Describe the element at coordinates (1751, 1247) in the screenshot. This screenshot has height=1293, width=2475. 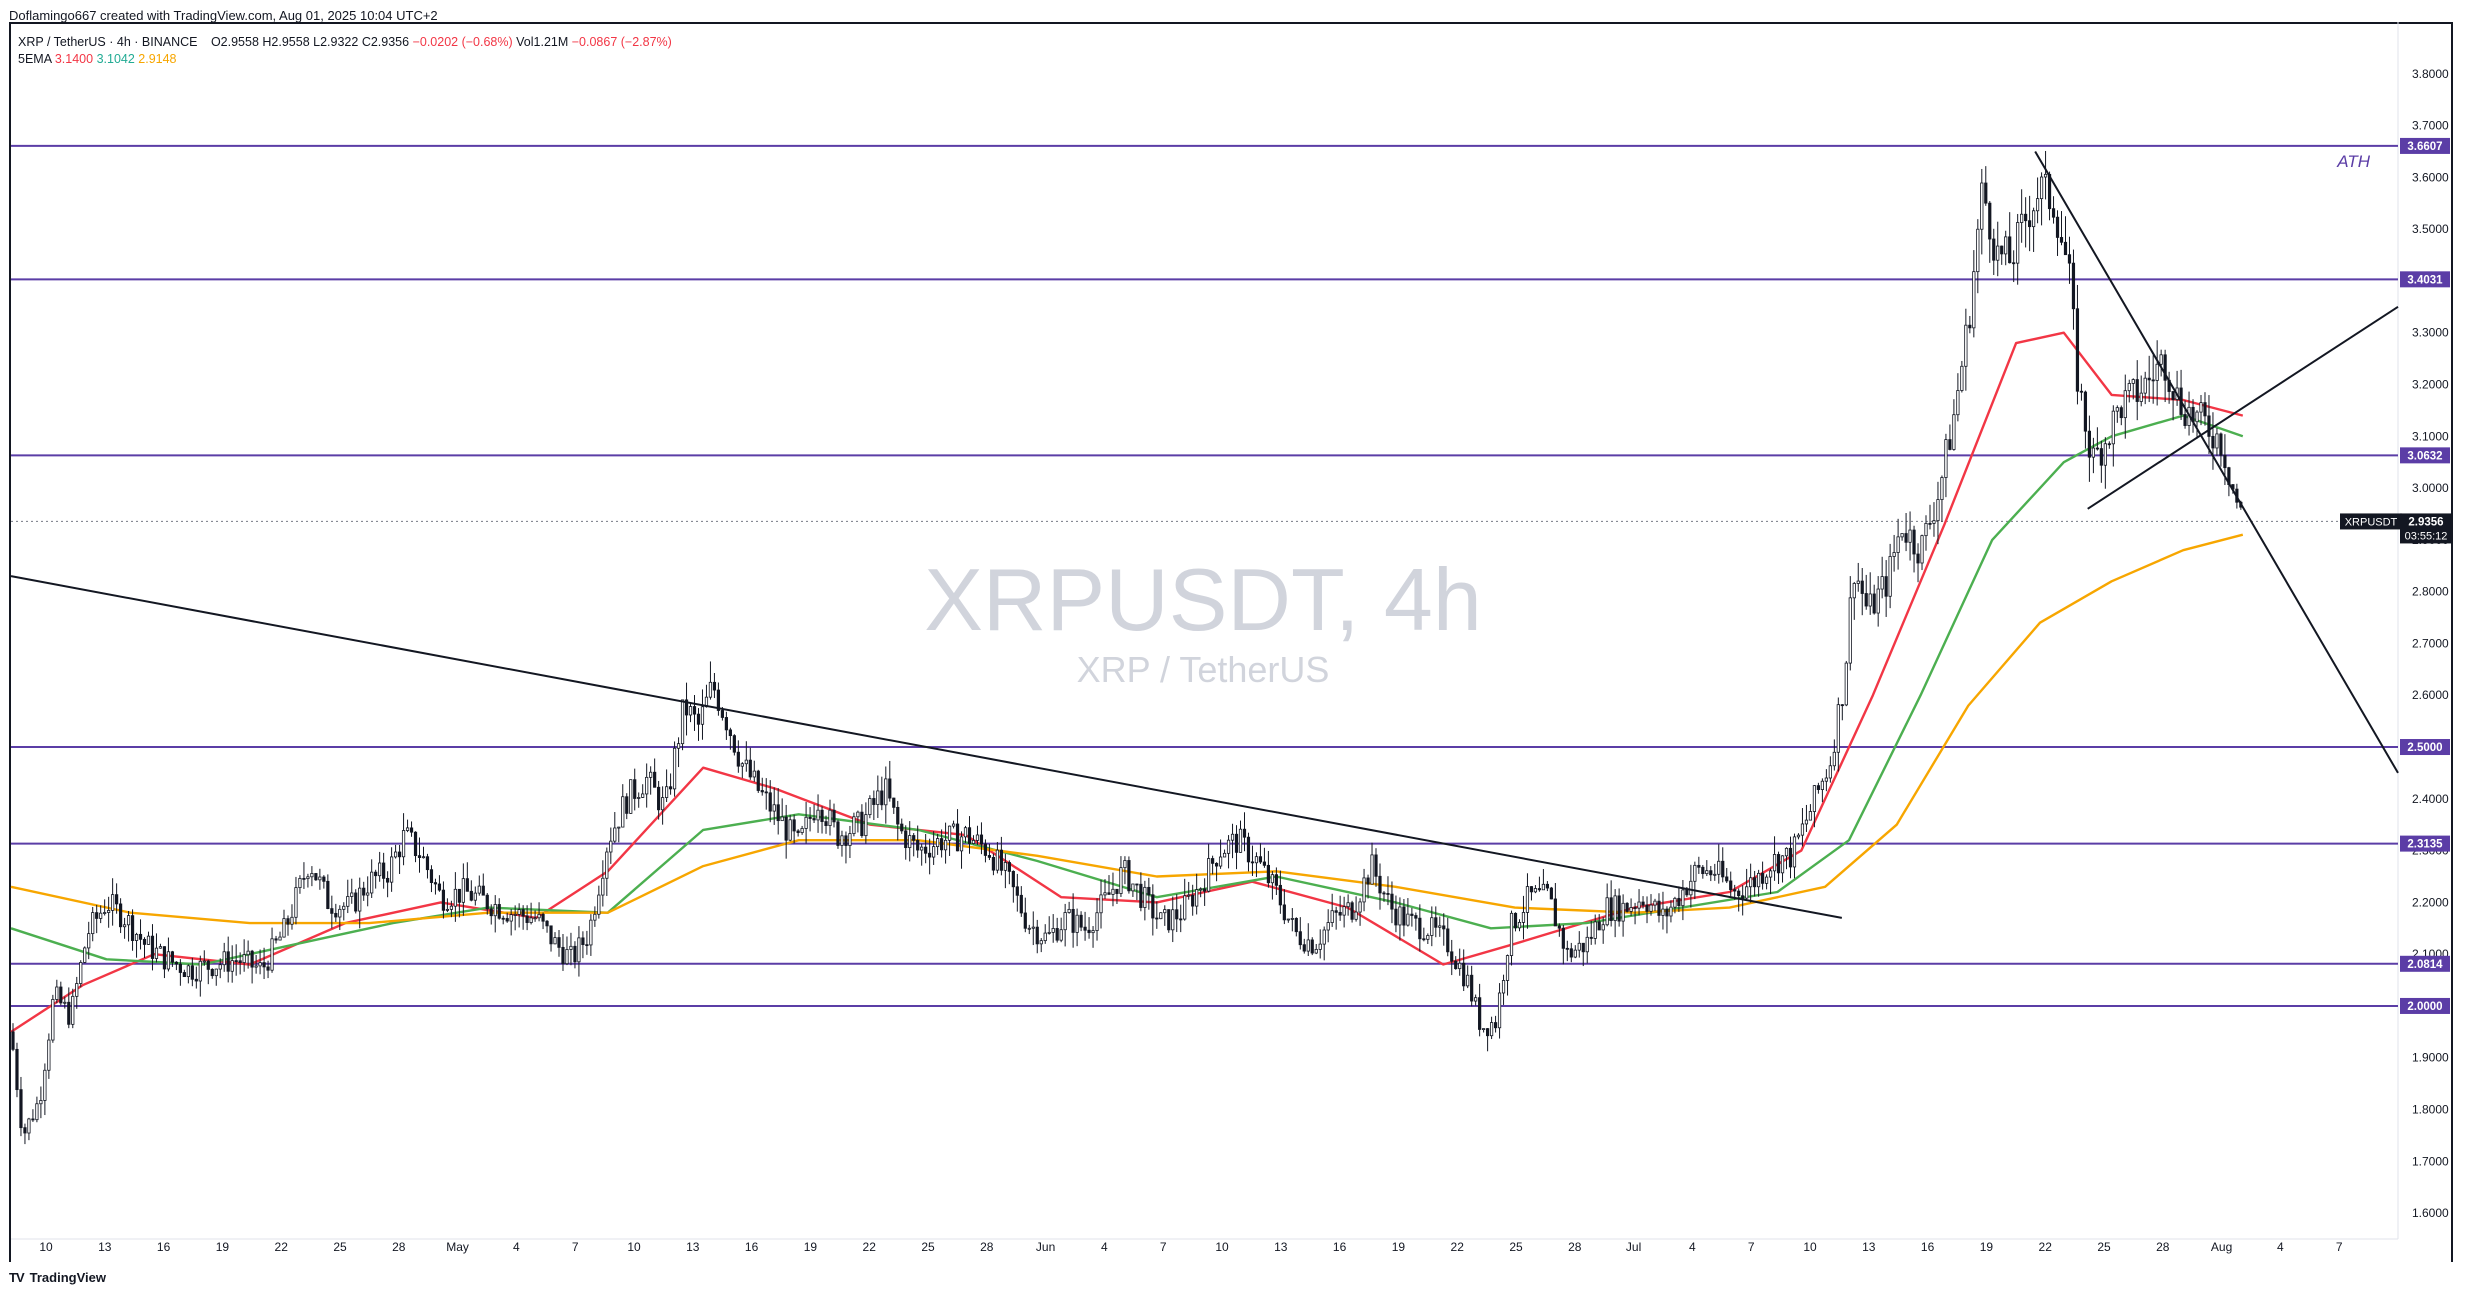
I see `x-tick-label: 7` at that location.